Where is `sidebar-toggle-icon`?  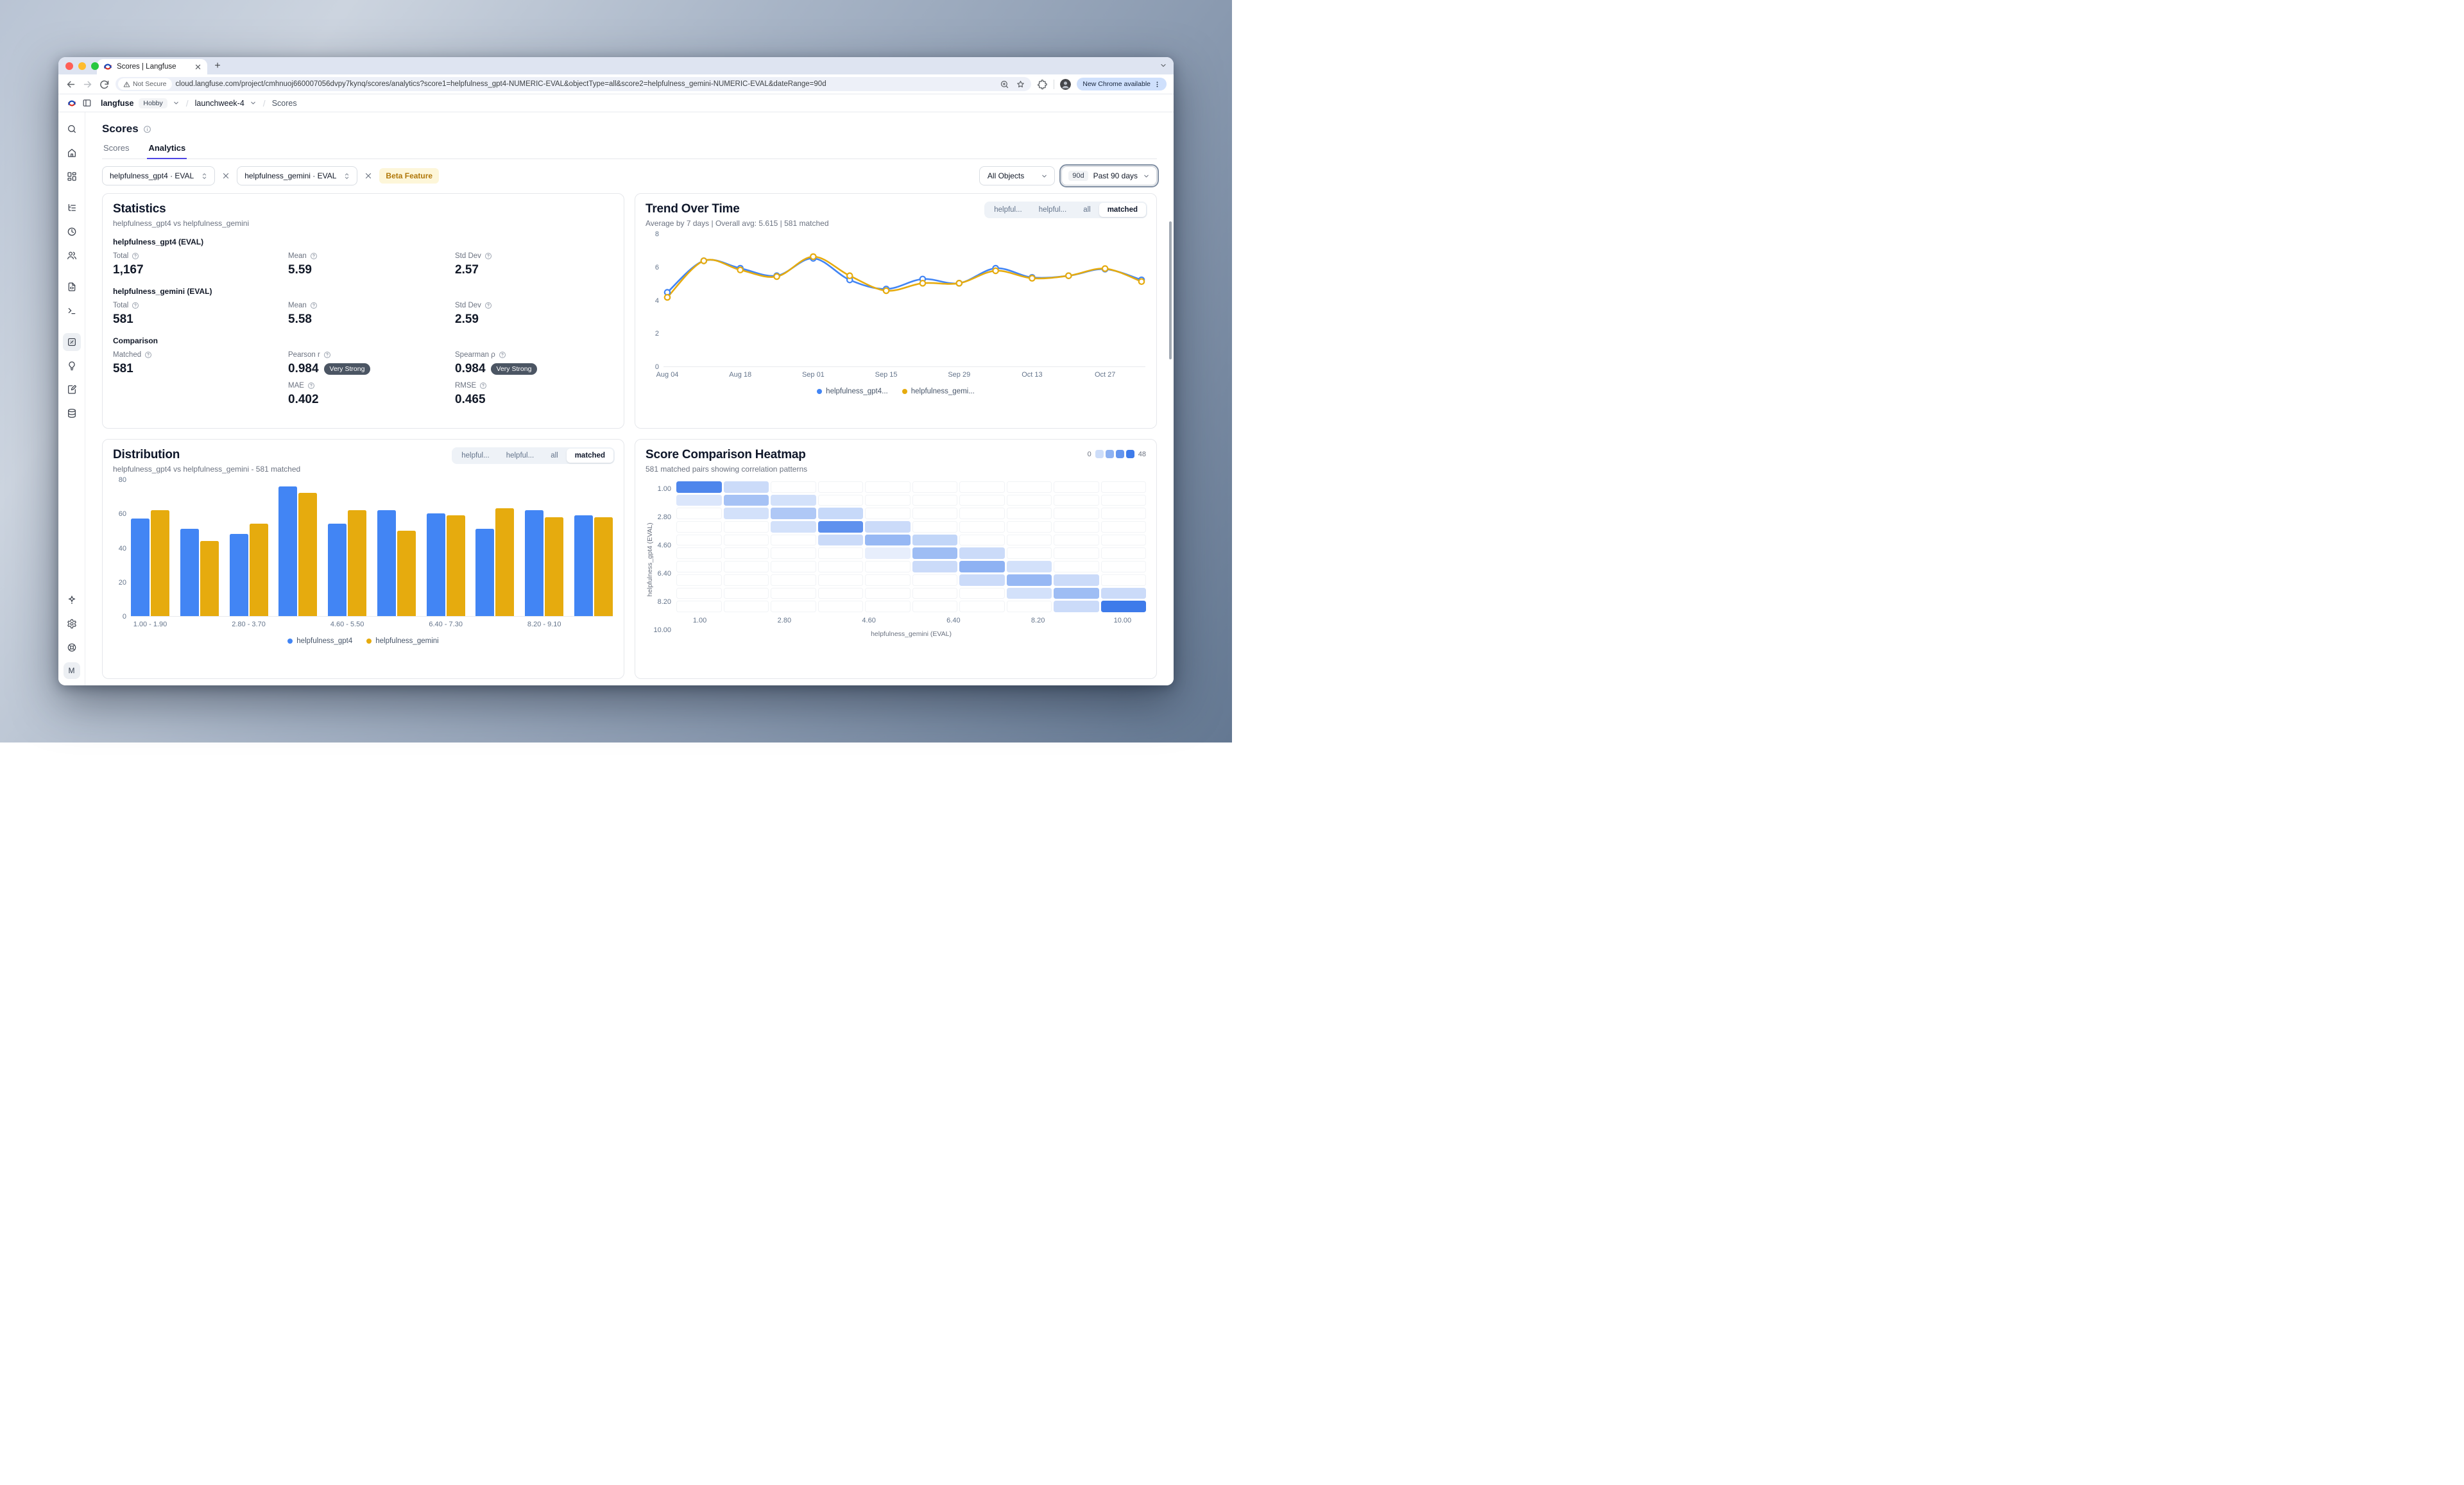
sidebar-toggle-icon is located at coordinates (87, 103).